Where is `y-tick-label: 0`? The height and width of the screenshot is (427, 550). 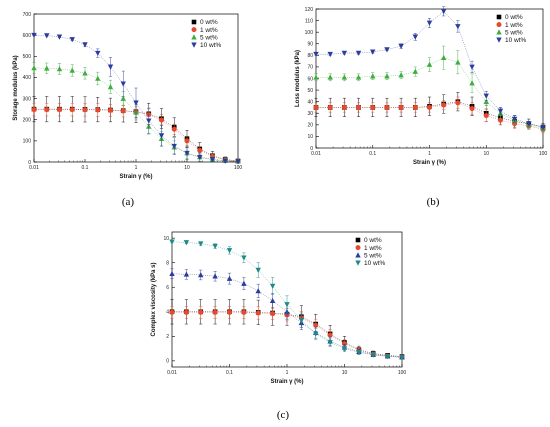 y-tick-label: 0 is located at coordinates (29, 163).